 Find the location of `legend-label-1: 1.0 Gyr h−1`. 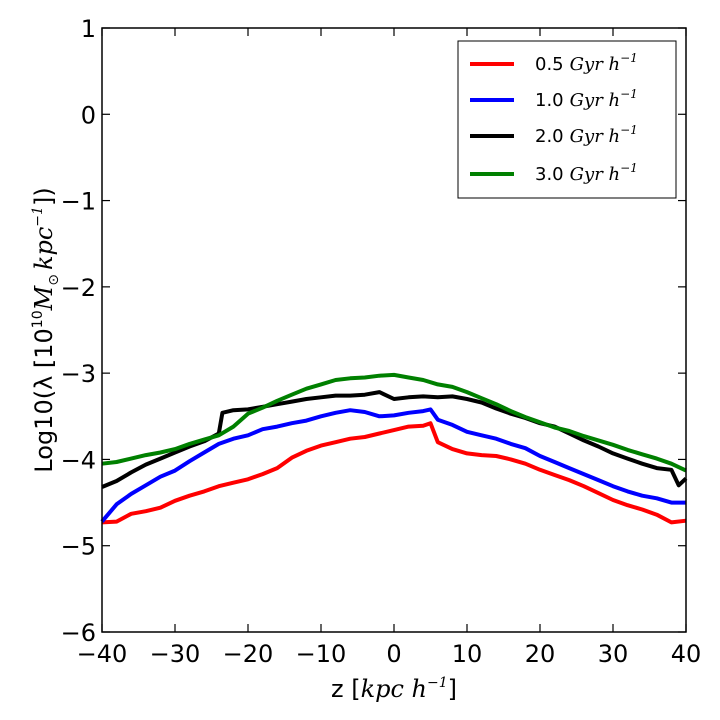

legend-label-1: 1.0 Gyr h−1 is located at coordinates (586, 99).